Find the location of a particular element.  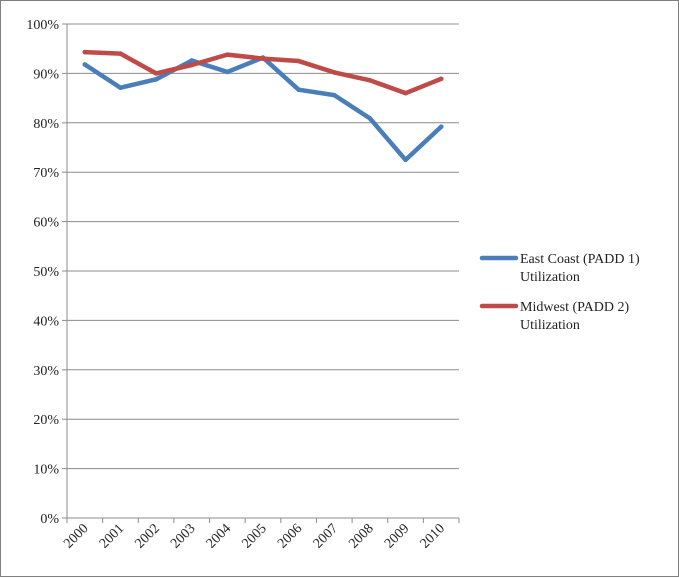

y-axis-tick-labels: 0% 10% 20% 30% 40% 50% 60% 70% 80% 90% 100% is located at coordinates (42, 272).